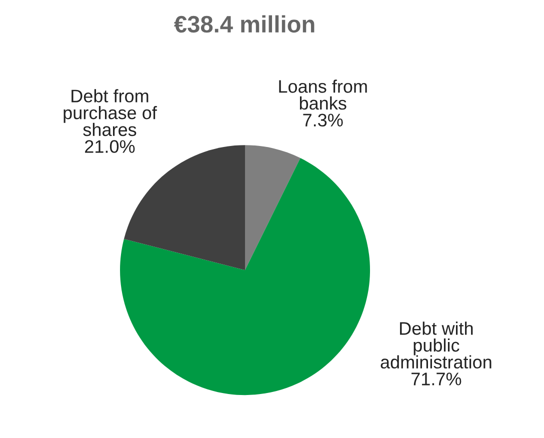 The image size is (544, 438). Describe the element at coordinates (323, 95) in the screenshot. I see `slice-label: Loans from banks` at that location.